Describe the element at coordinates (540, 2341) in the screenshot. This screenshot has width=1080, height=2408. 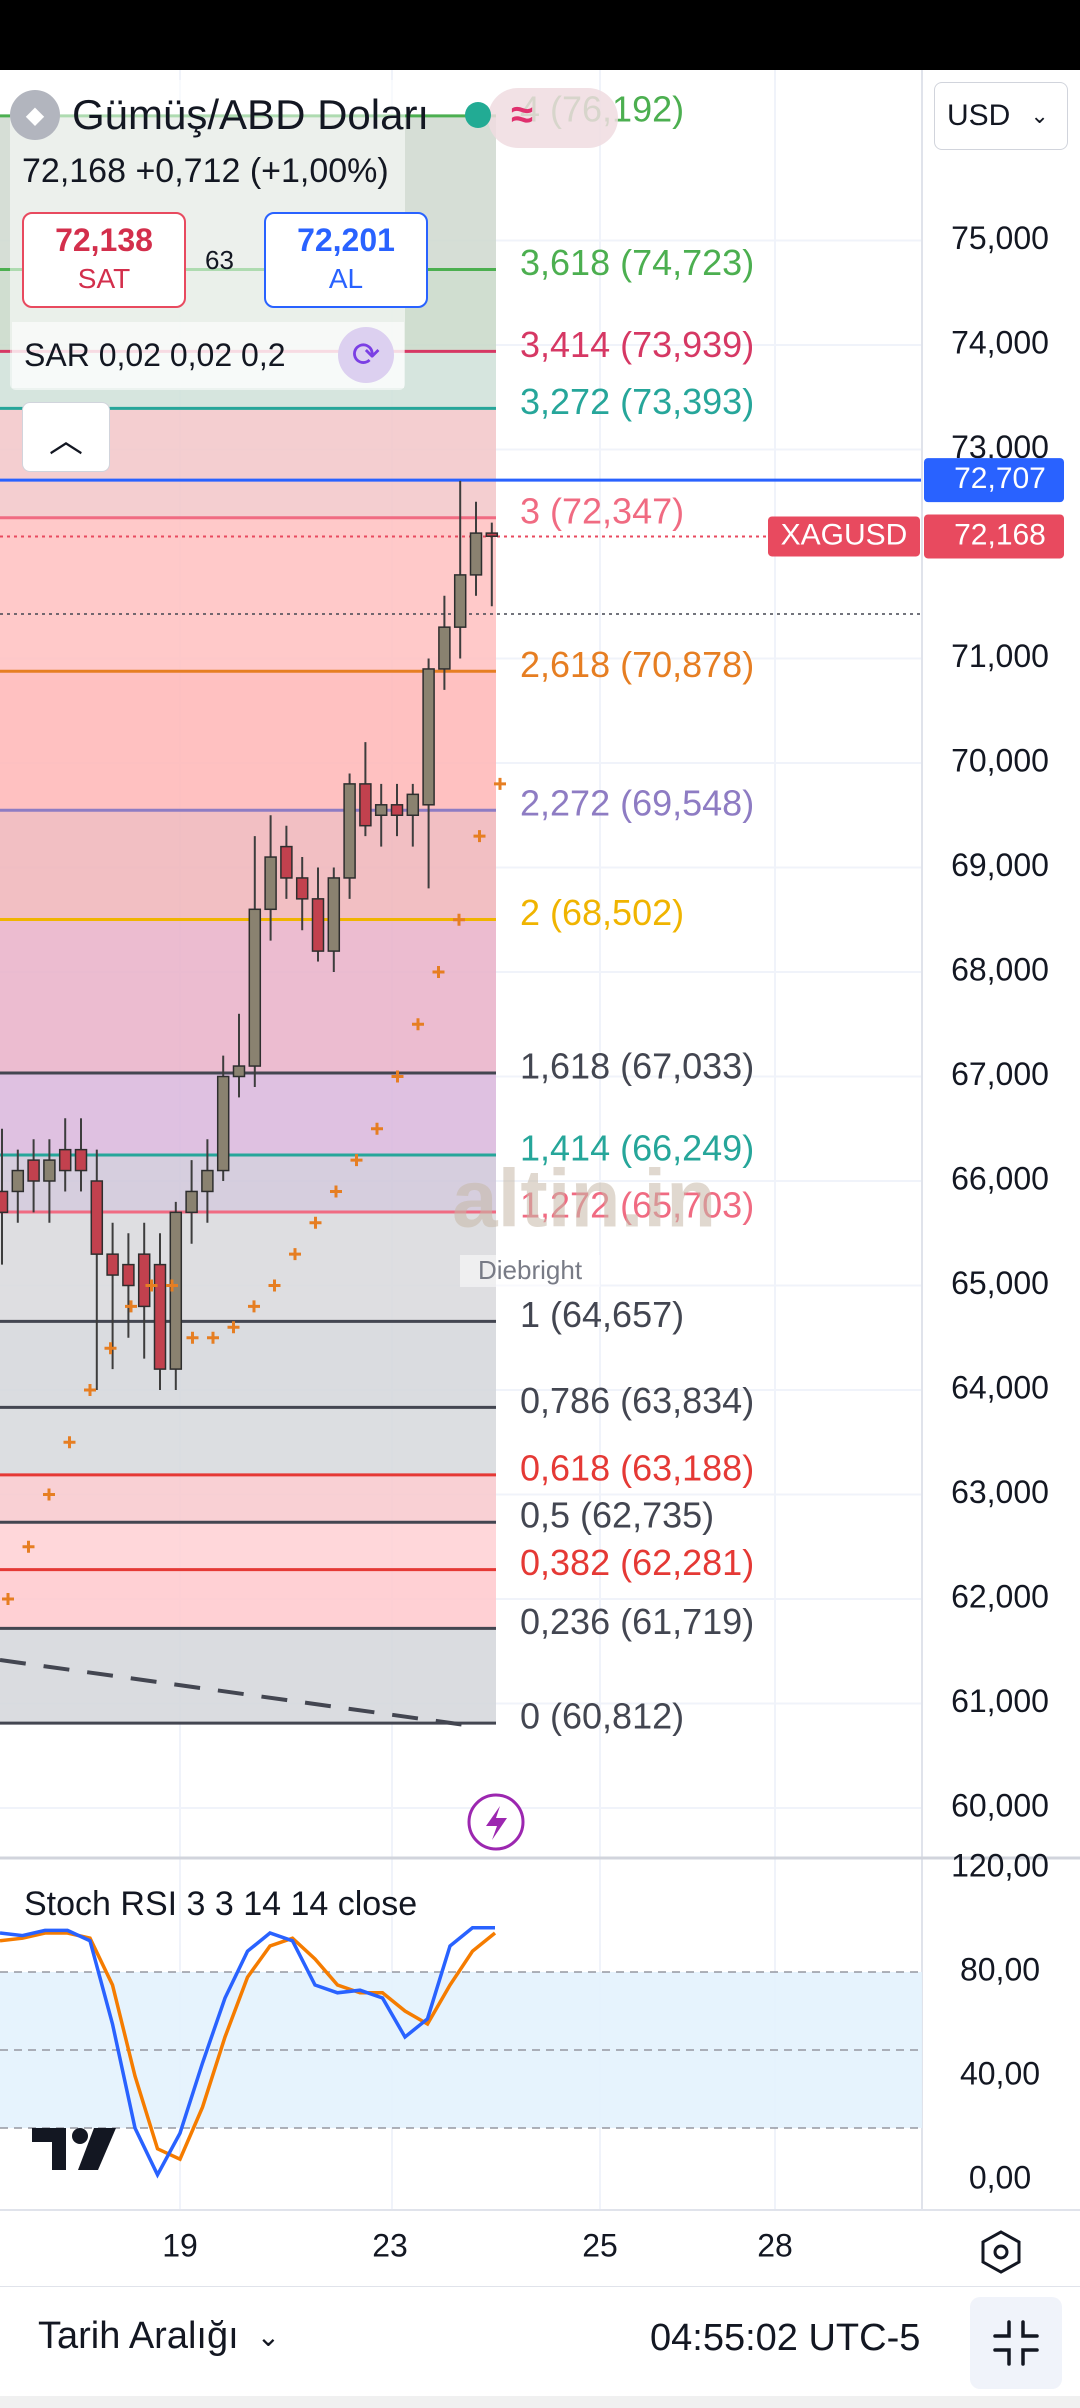
I see `bottom-toolbar: Tarih Aralığı ⌄ 04:55:02 UTC-5` at that location.